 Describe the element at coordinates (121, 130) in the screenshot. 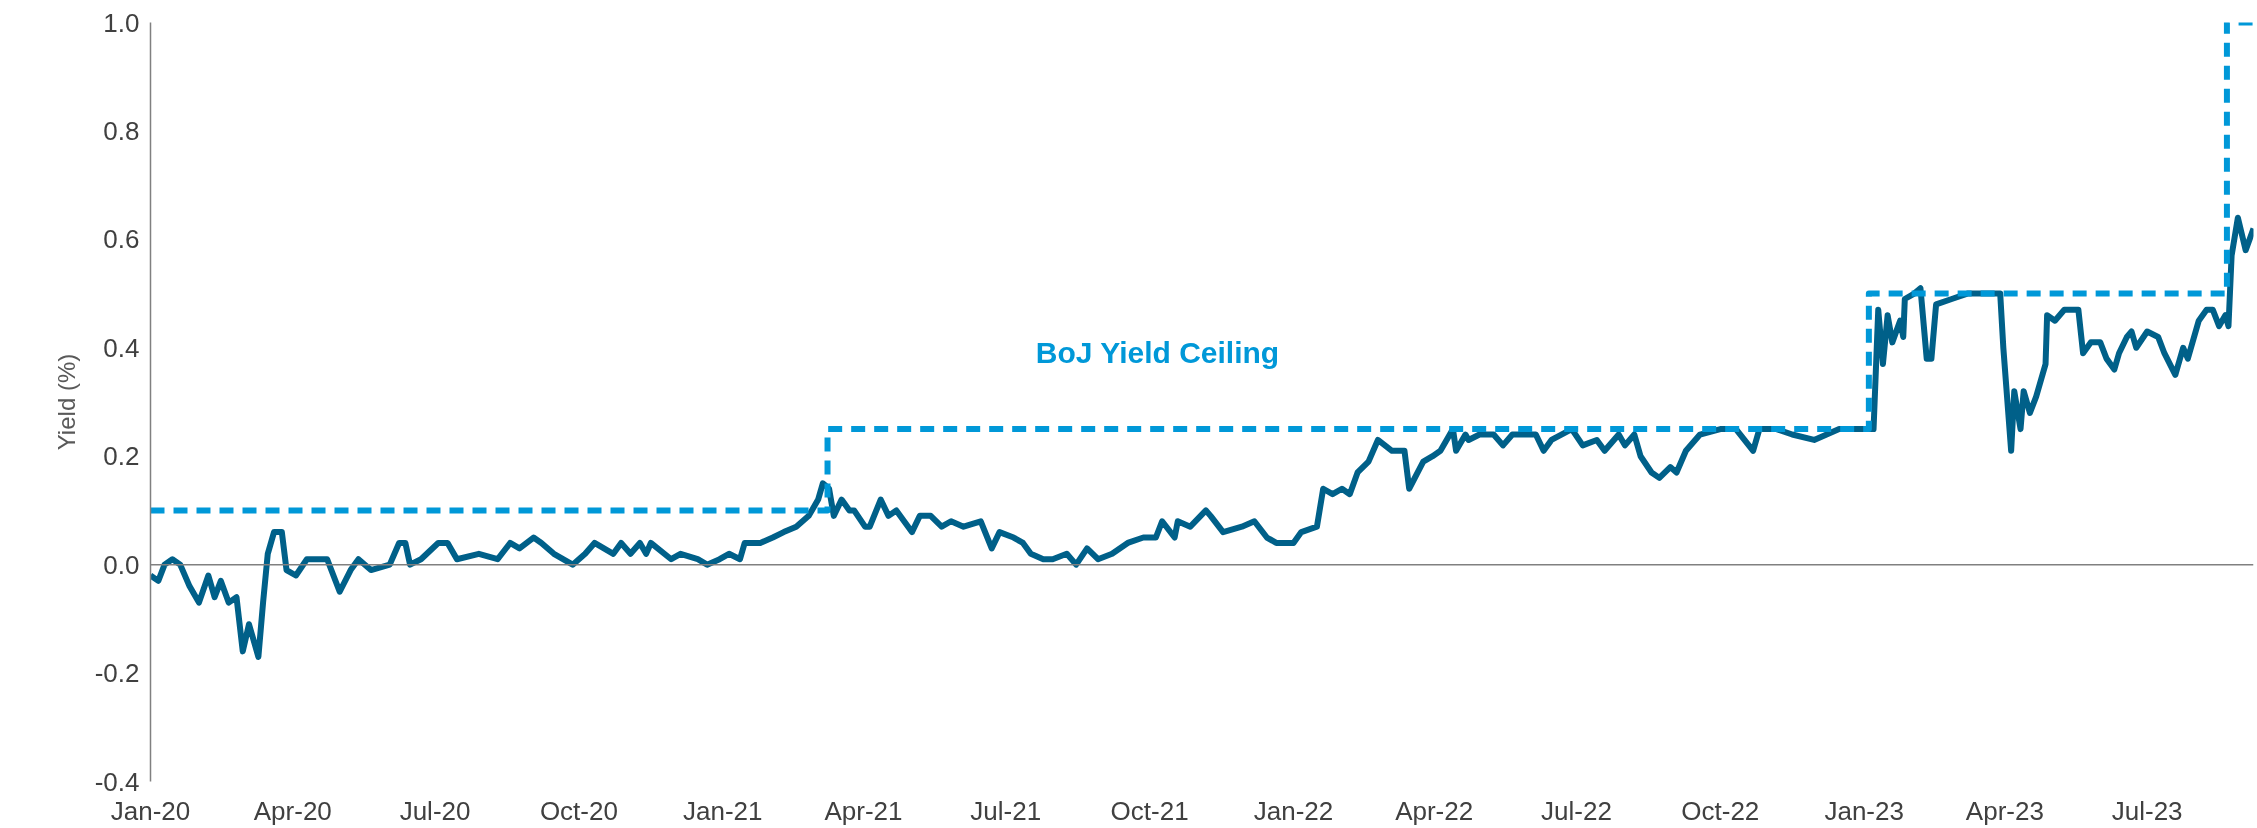

I see `y-tick-label: 0.8` at that location.